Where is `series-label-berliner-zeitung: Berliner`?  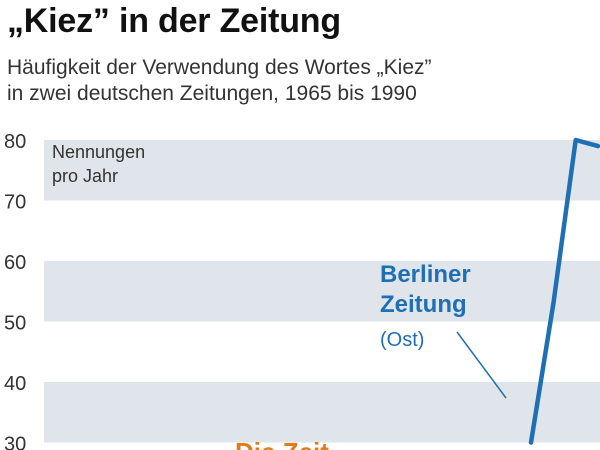
series-label-berliner-zeitung: Berliner is located at coordinates (425, 274).